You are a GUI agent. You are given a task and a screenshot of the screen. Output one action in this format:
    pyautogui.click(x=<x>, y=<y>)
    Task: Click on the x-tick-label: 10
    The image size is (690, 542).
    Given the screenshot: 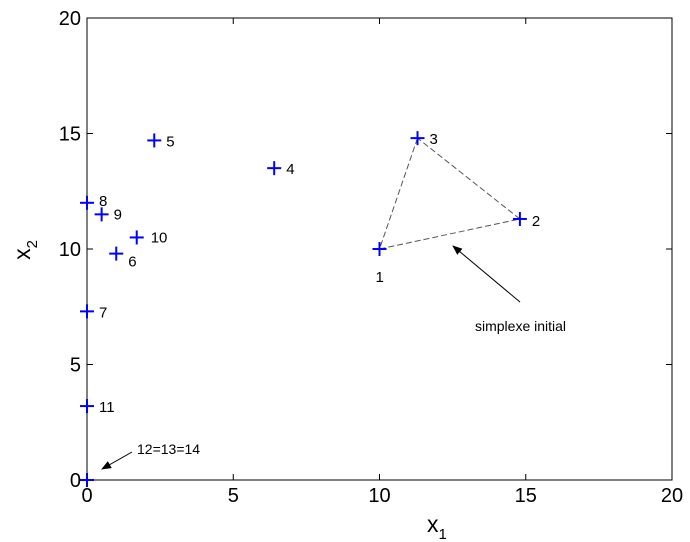 What is the action you would take?
    pyautogui.click(x=379, y=496)
    